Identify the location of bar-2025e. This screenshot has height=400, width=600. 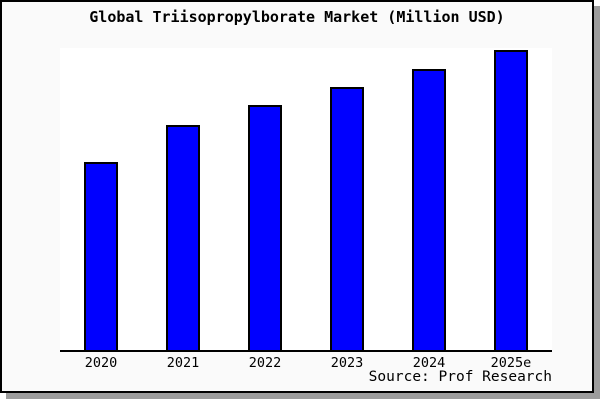
(511, 200).